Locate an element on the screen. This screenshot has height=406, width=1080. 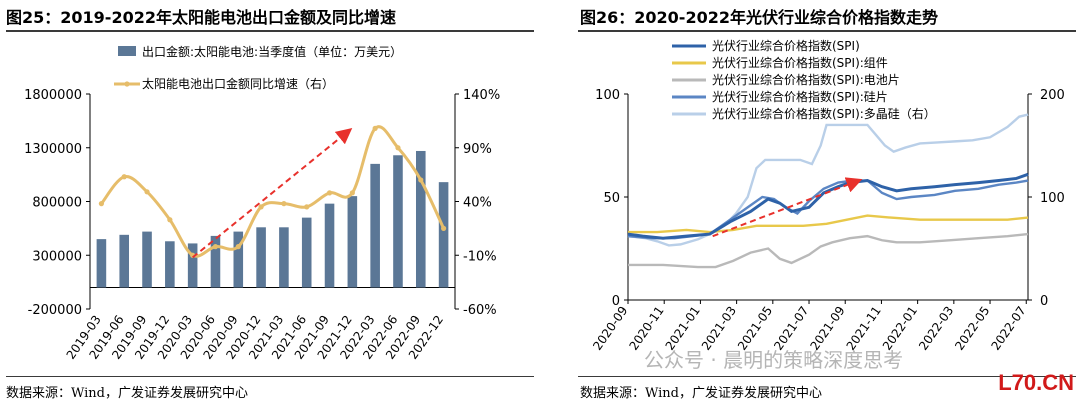
corner-logo: L70.CN is located at coordinates (1036, 382).